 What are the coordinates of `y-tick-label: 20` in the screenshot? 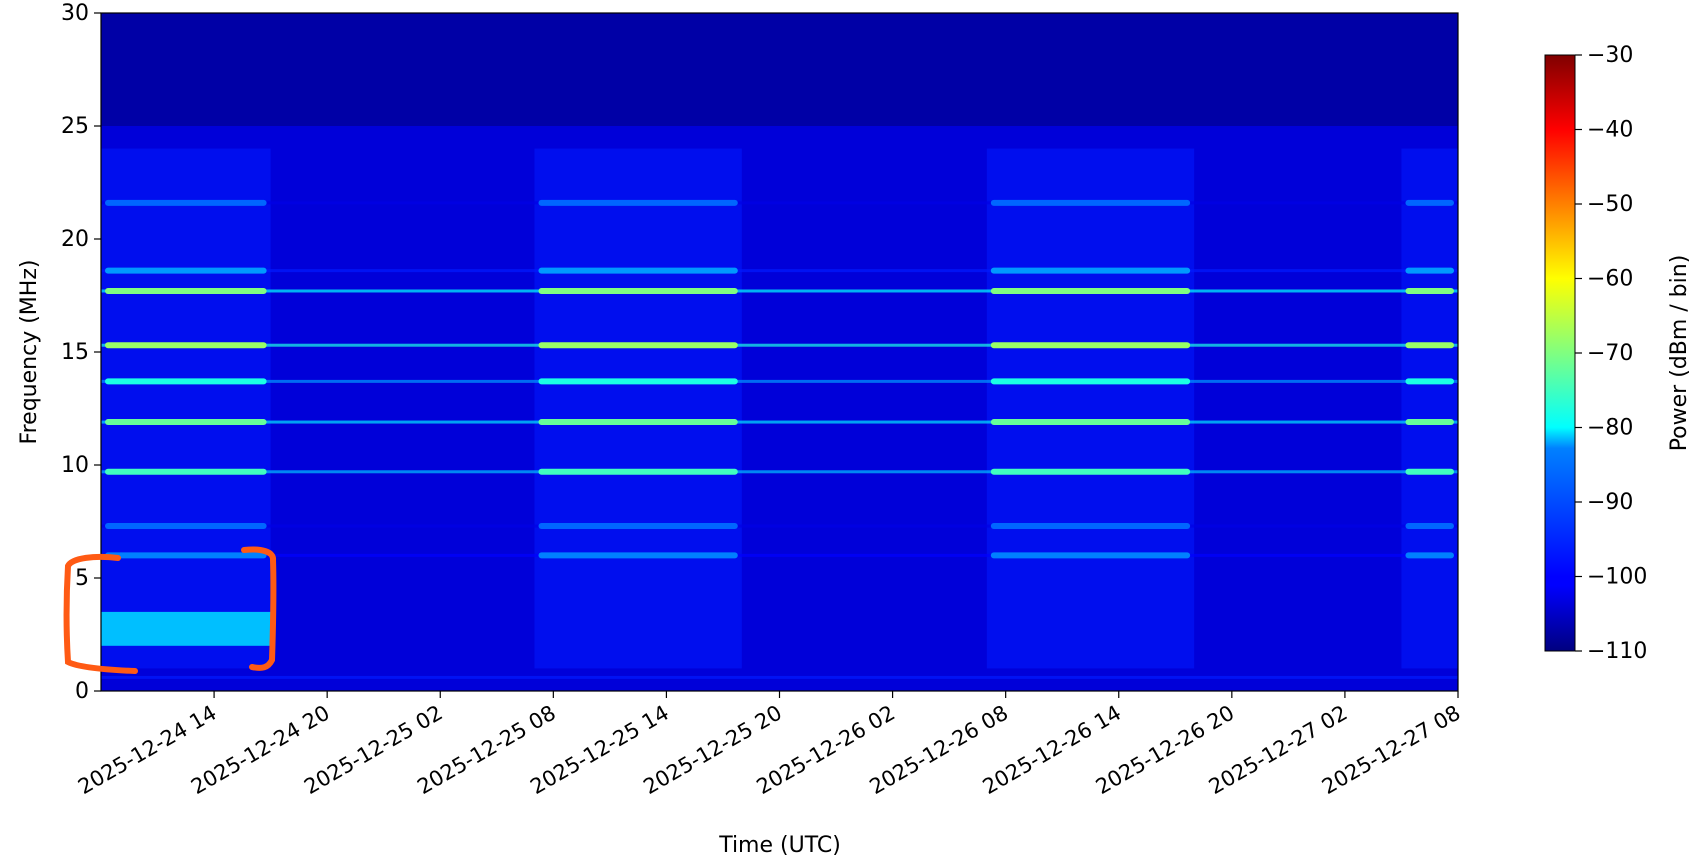 It's located at (75, 239).